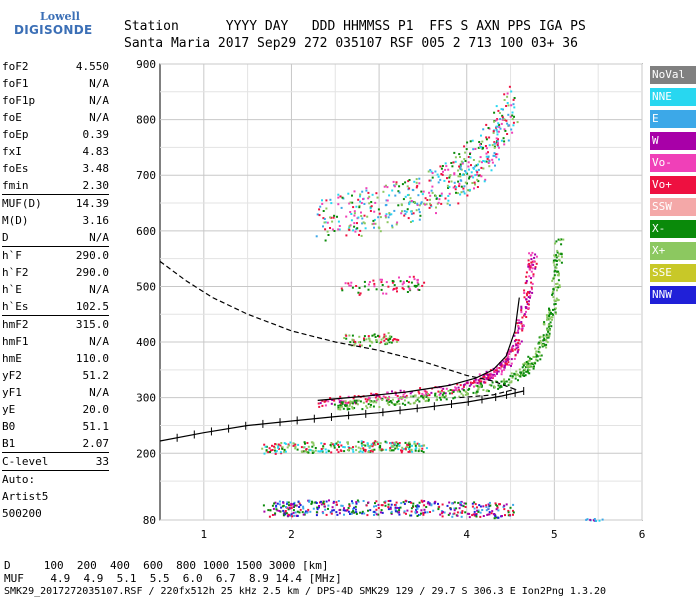 The height and width of the screenshot is (600, 700). Describe the element at coordinates (12, 358) in the screenshot. I see `param-label: hmE` at that location.